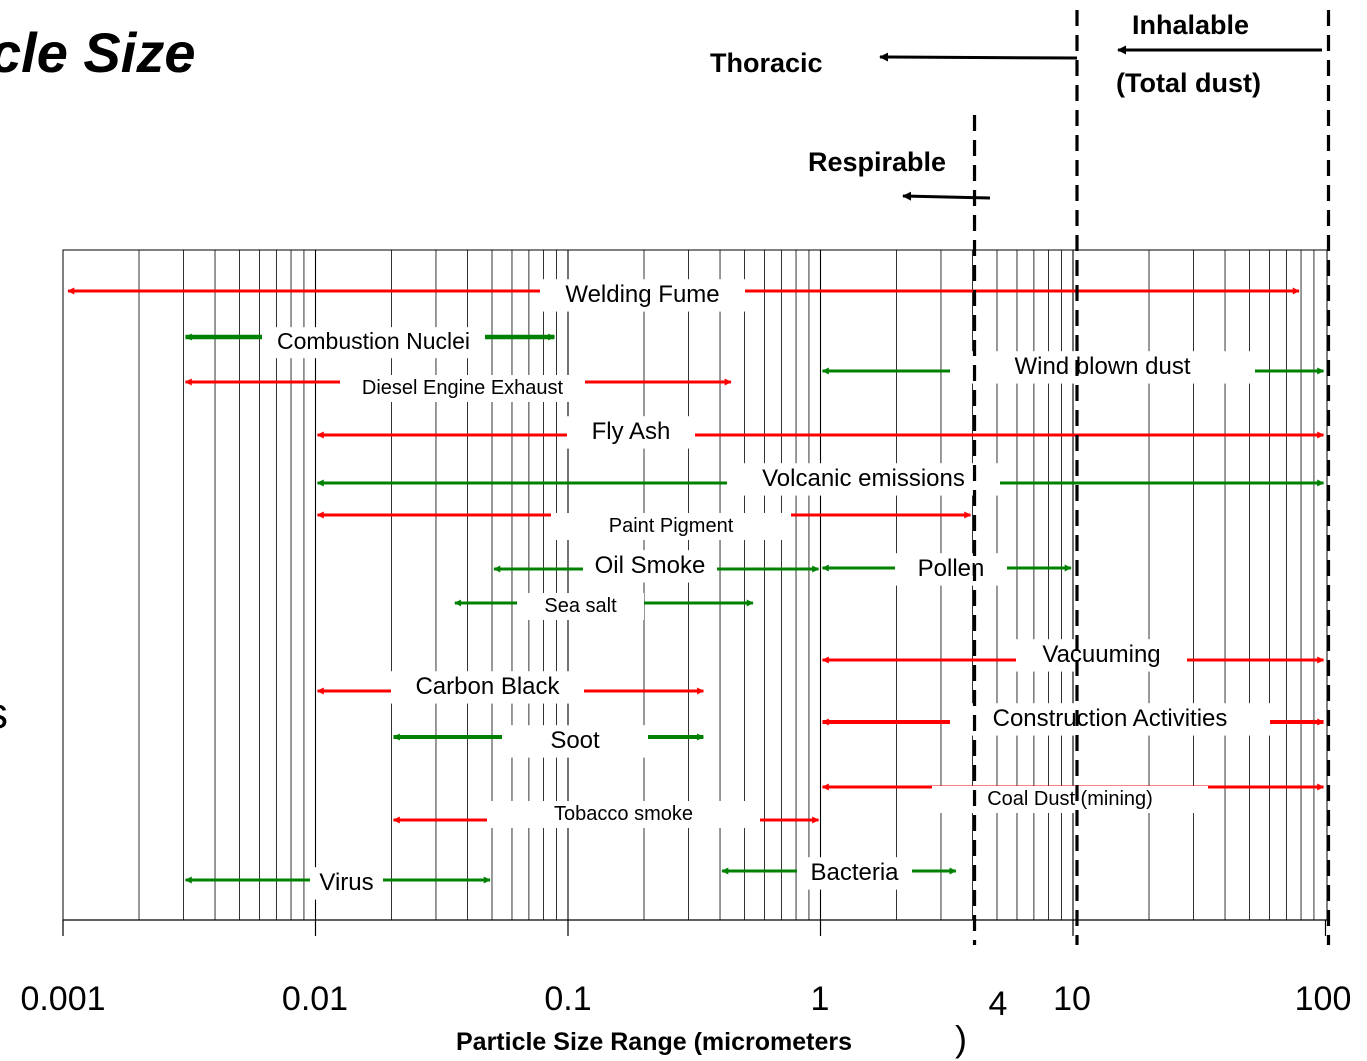 This screenshot has height=1061, width=1367. Describe the element at coordinates (97, 52) in the screenshot. I see `chart-title-fragment: cle Size` at that location.